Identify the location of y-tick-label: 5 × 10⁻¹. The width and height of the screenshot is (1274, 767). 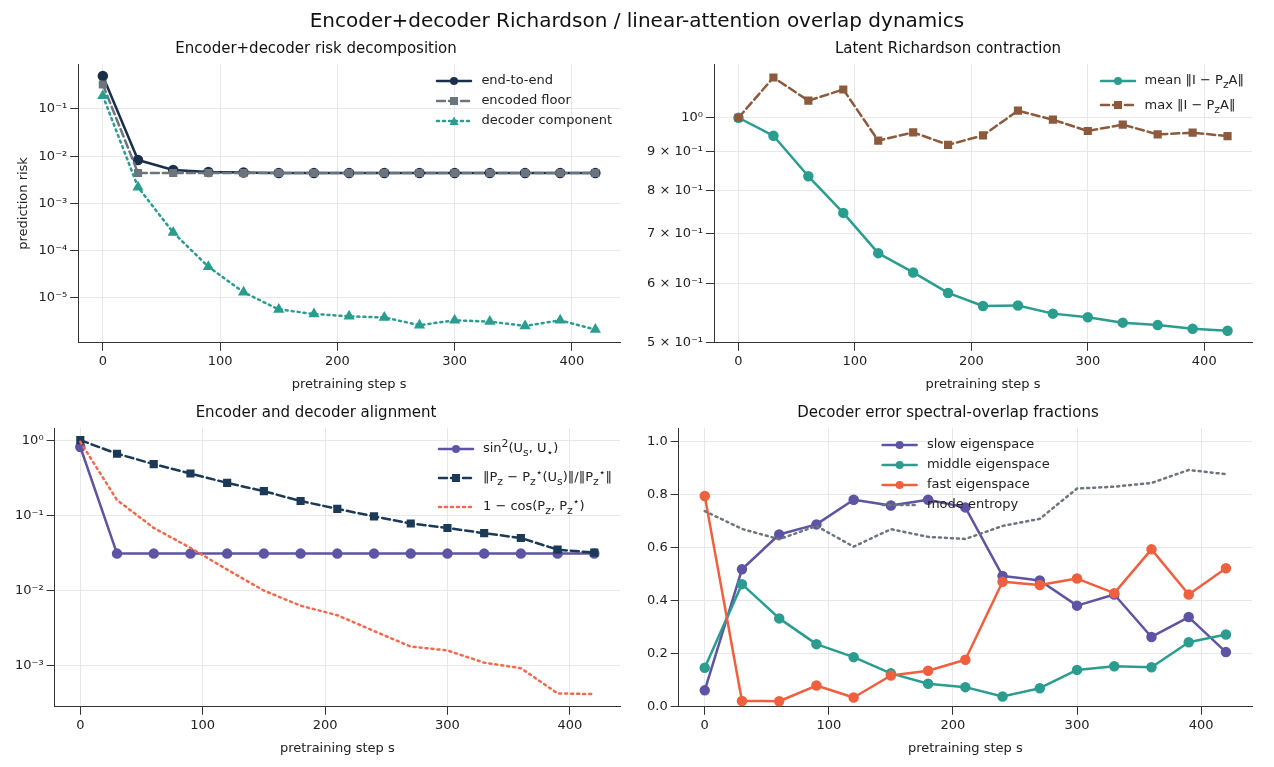
(675, 342).